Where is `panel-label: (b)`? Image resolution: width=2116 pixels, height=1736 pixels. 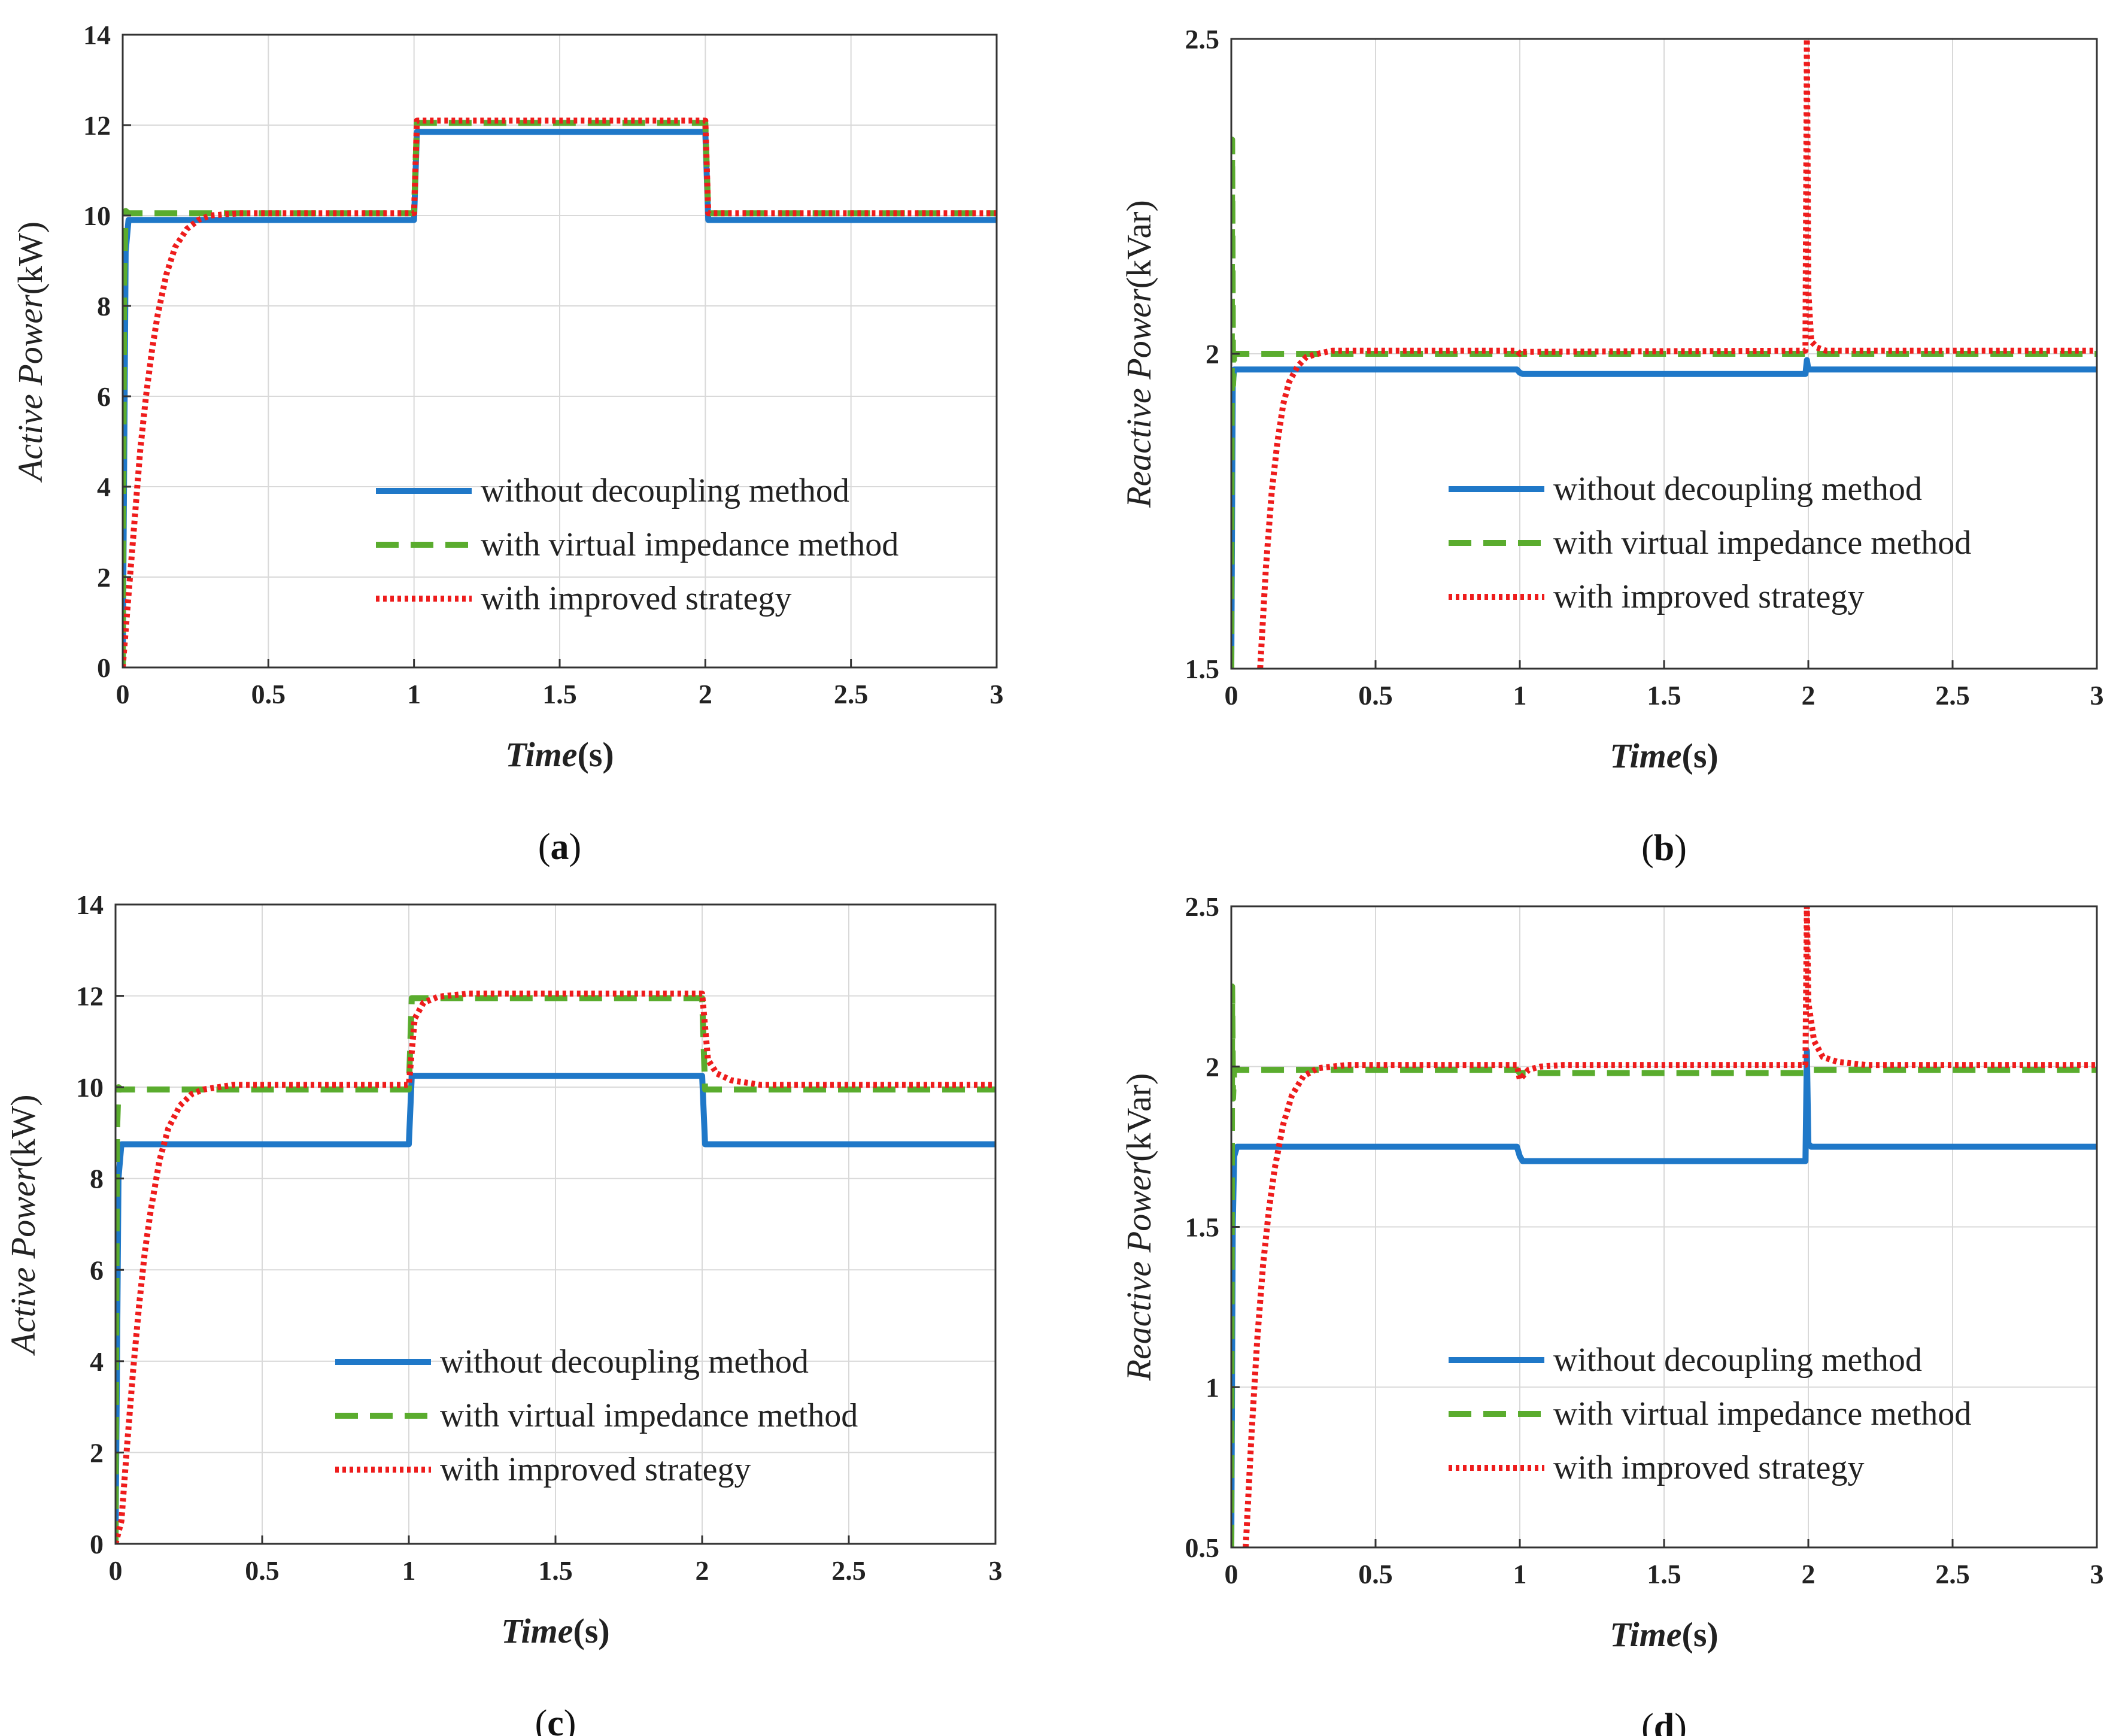 panel-label: (b) is located at coordinates (1664, 848).